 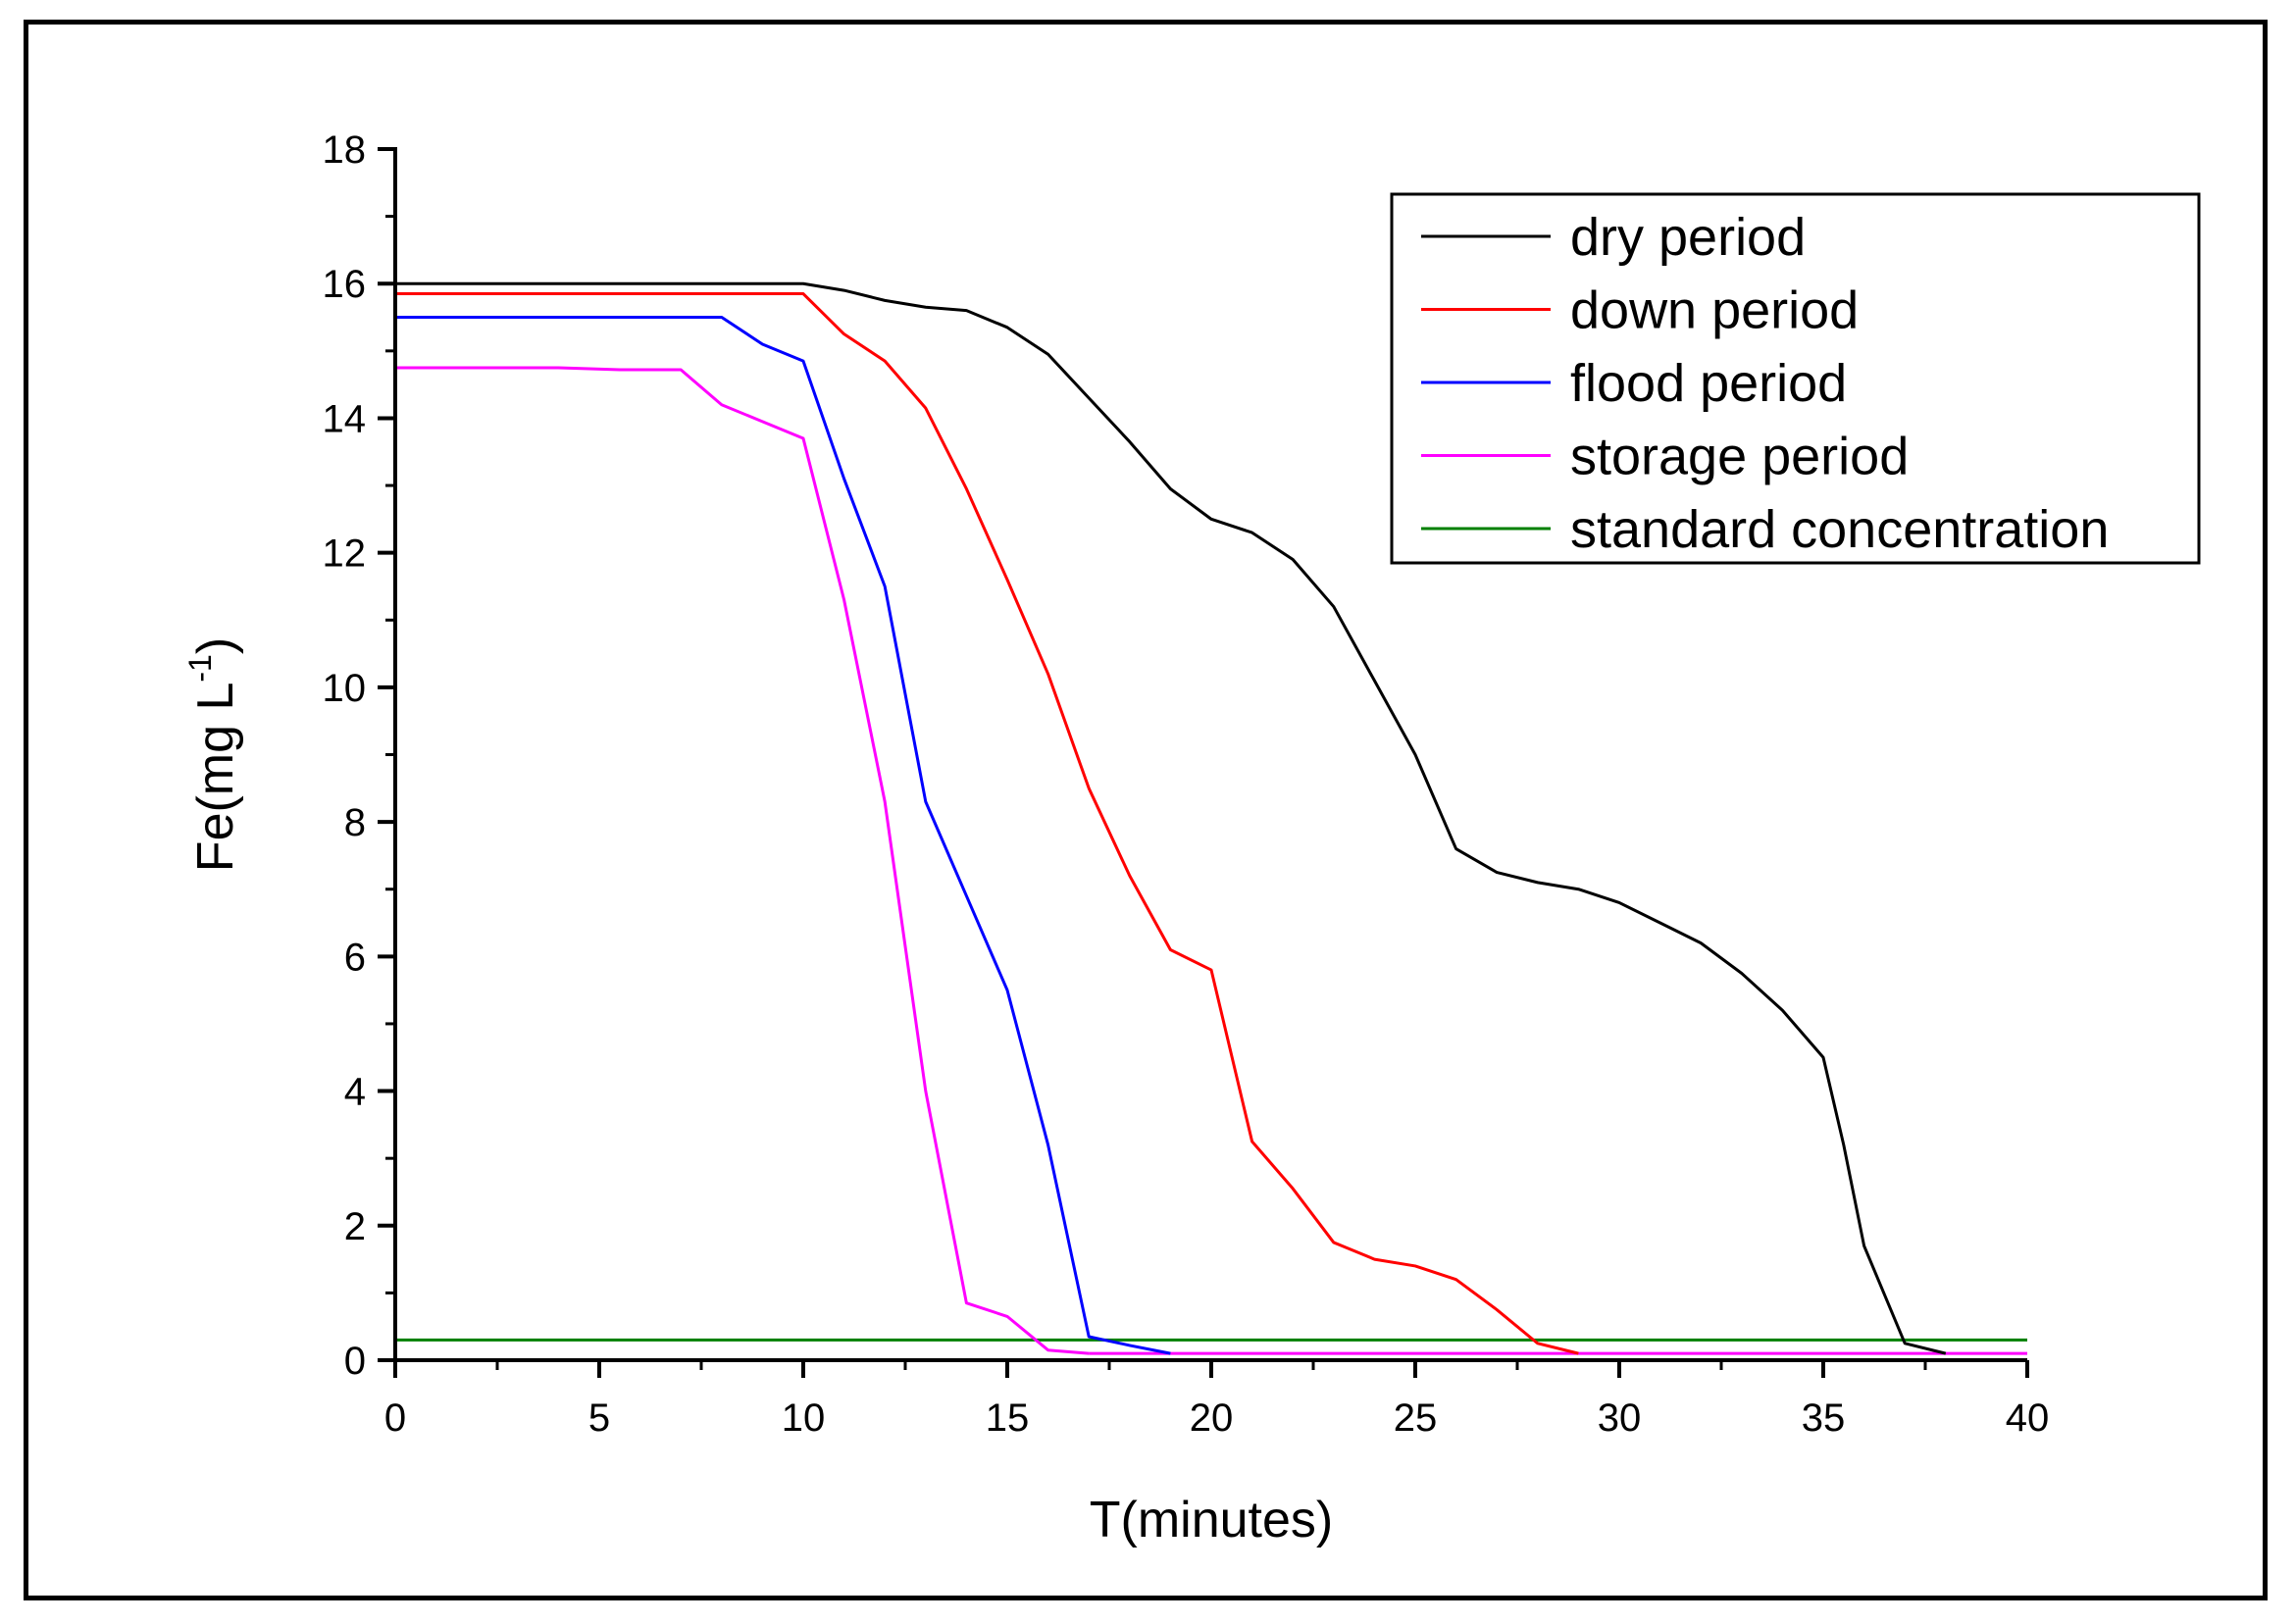 I want to click on y-tick-label: 0, so click(x=355, y=1361).